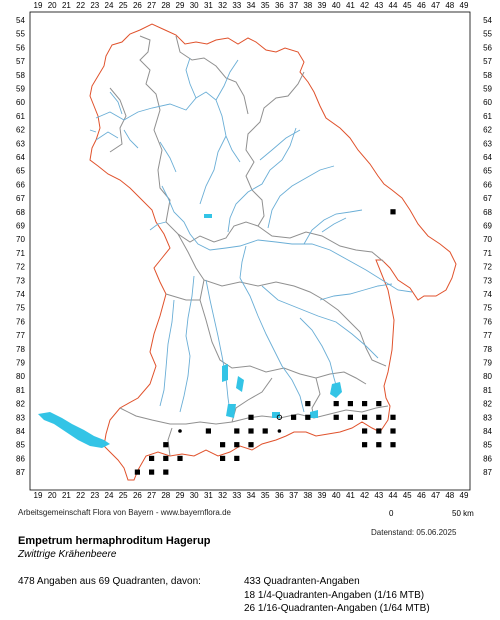 This screenshot has height=620, width=500. Describe the element at coordinates (194, 495) in the screenshot. I see `col-label-bottom-30: 30` at that location.